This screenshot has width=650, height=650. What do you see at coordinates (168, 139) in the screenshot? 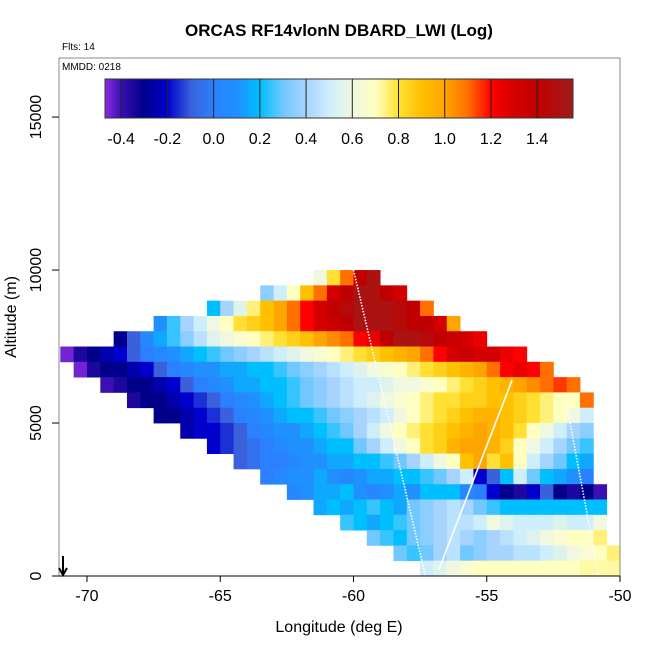
I see `colorbar-tick-label: -0.2` at bounding box center [168, 139].